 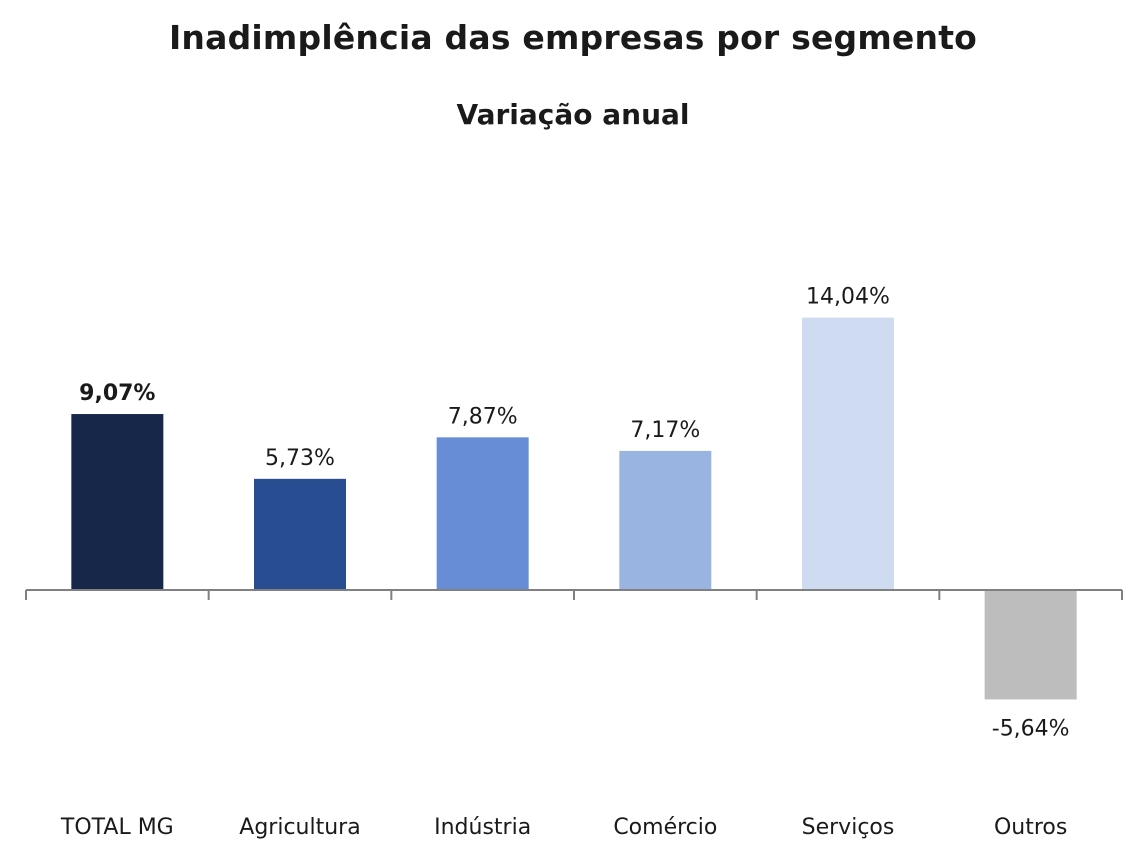 What do you see at coordinates (665, 827) in the screenshot?
I see `category-label: Comércio` at bounding box center [665, 827].